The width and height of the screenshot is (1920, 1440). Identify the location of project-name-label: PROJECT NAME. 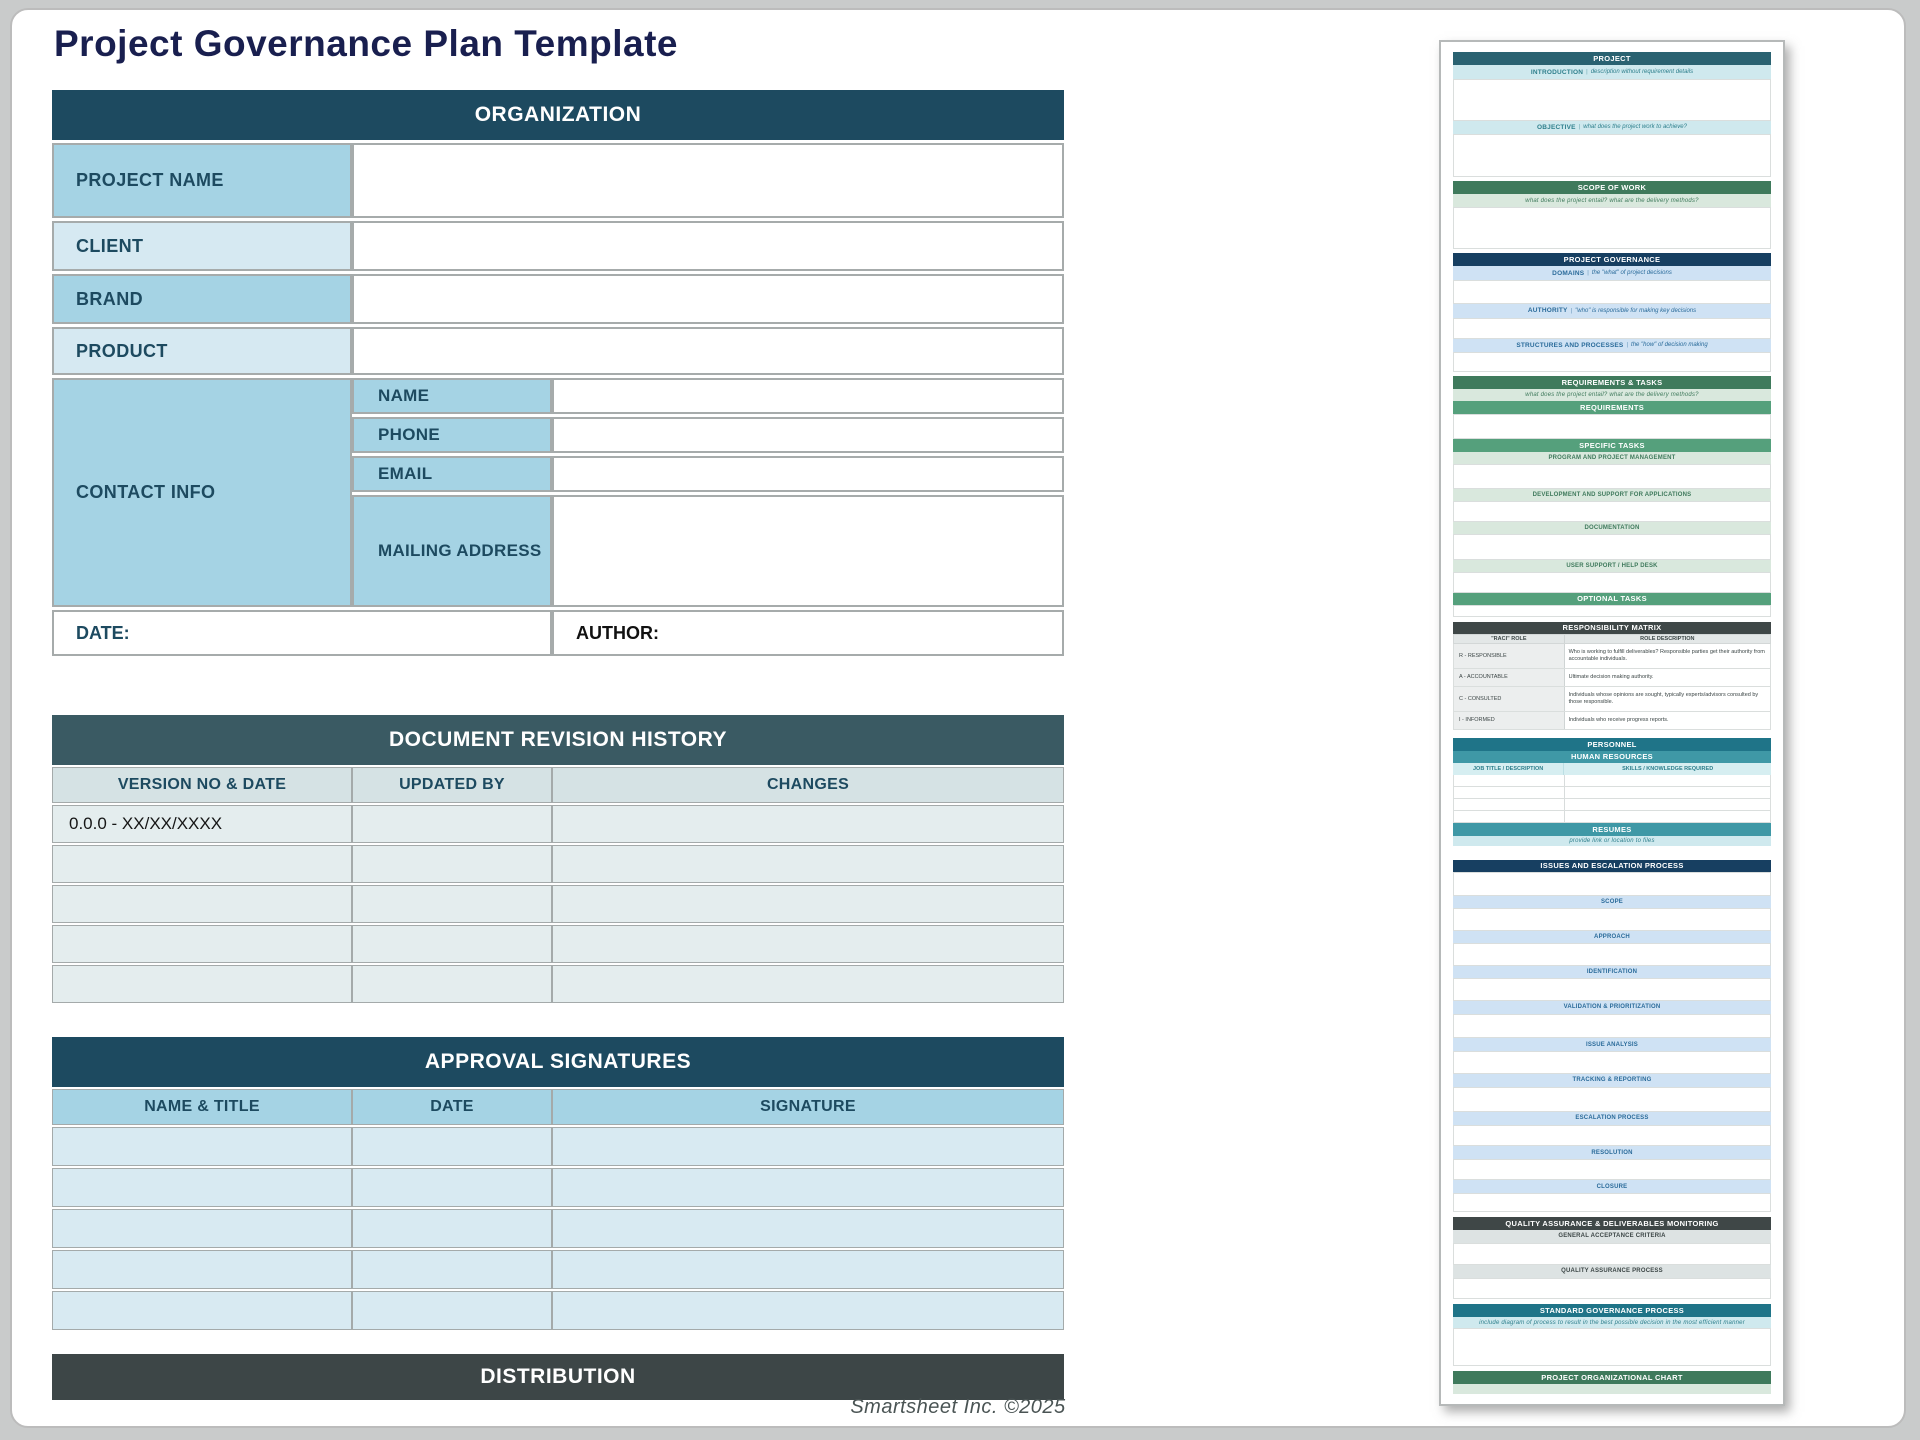
(202, 180).